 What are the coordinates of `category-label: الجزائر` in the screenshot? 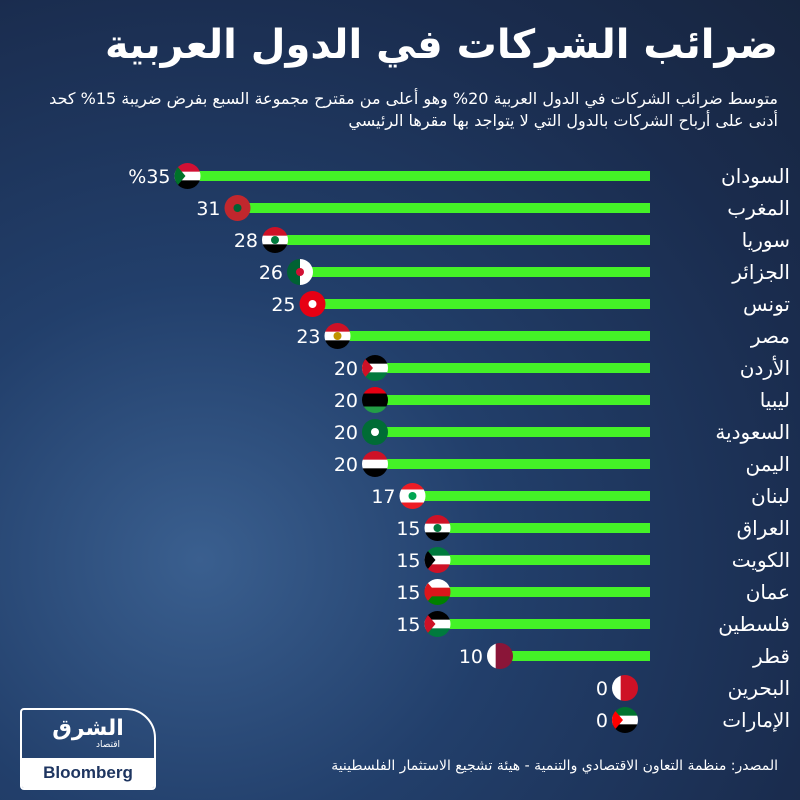 It's located at (760, 272).